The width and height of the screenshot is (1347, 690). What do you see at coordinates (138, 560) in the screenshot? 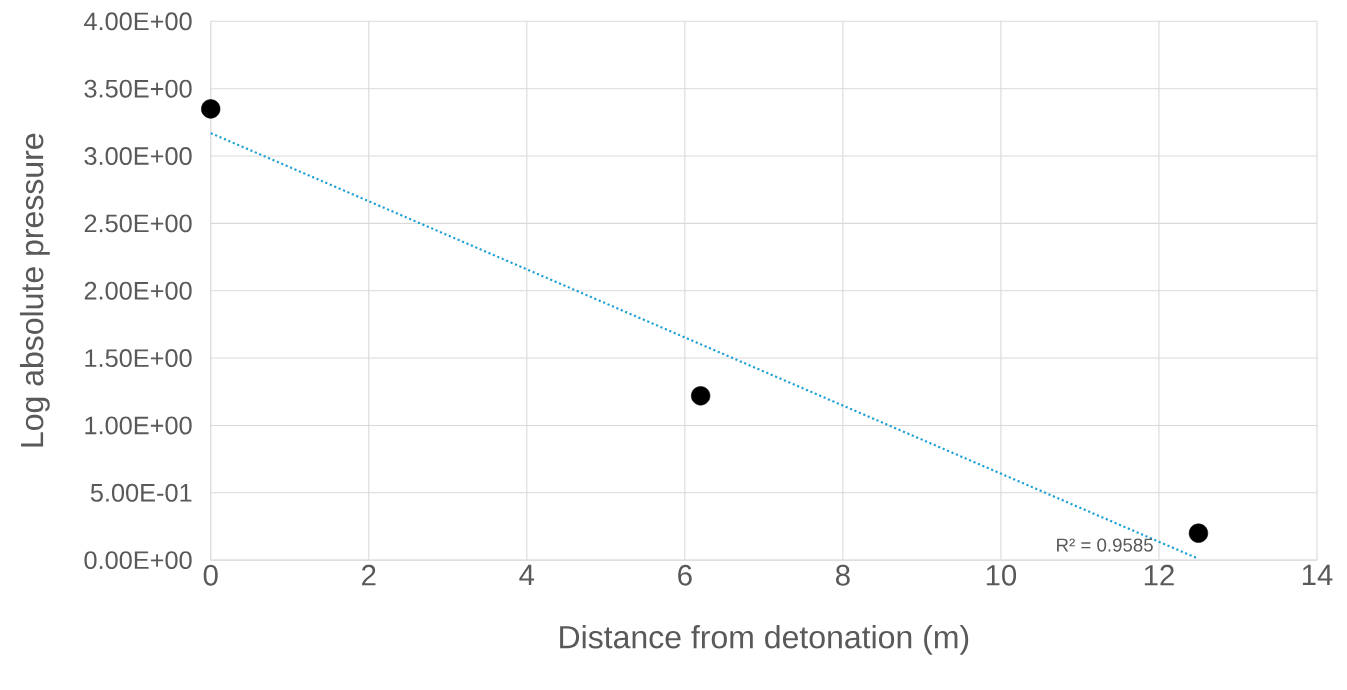
I see `y-tick-label: 0.00E+00` at bounding box center [138, 560].